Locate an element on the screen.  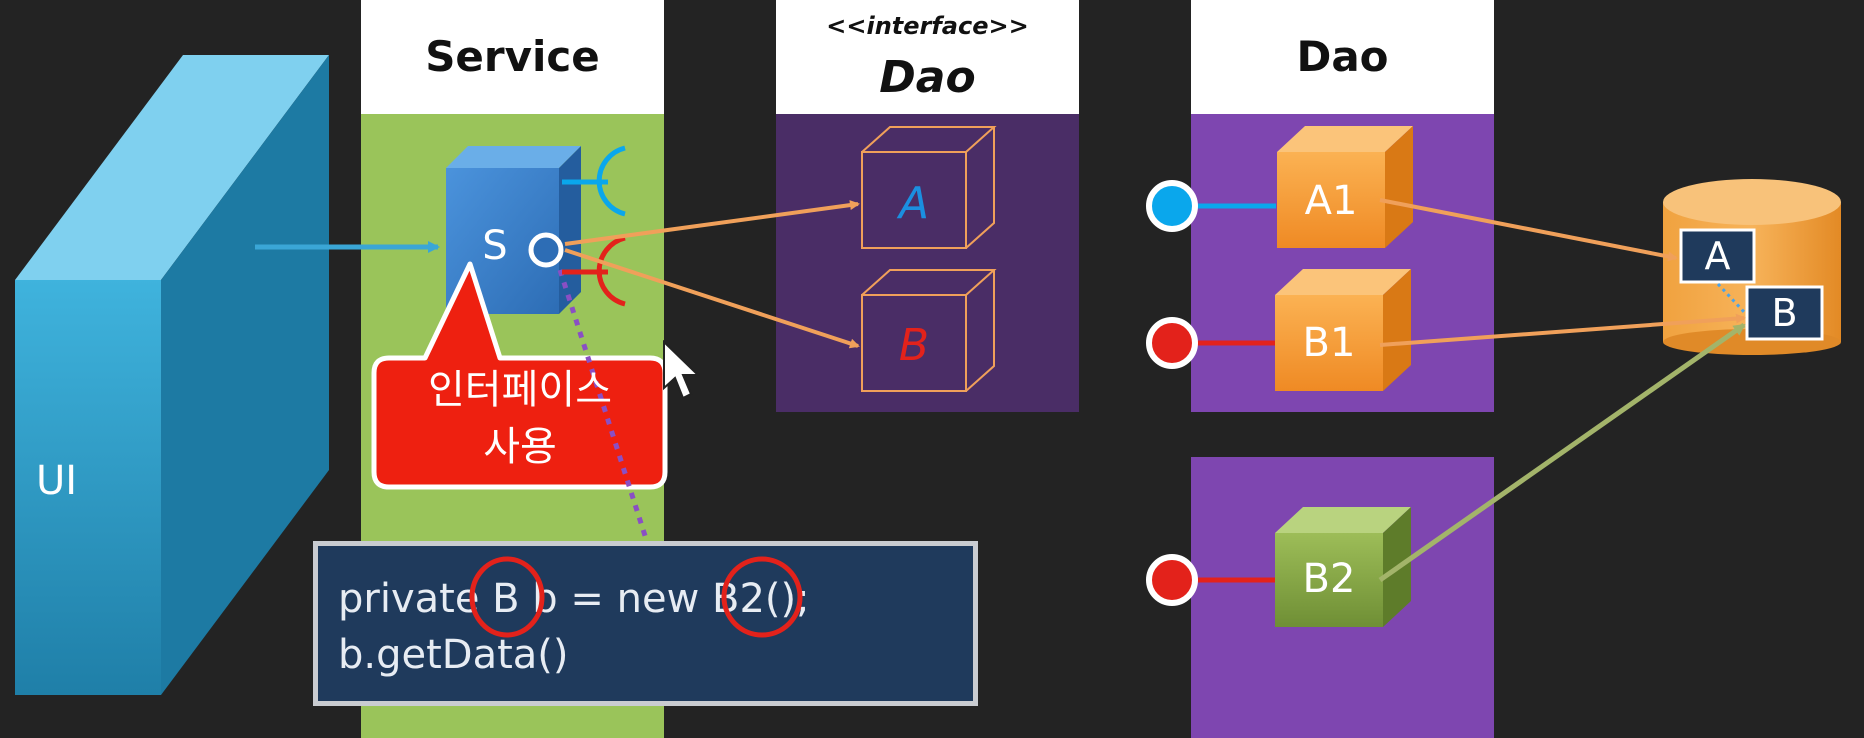
dao-column-title: Dao is located at coordinates (1342, 56).